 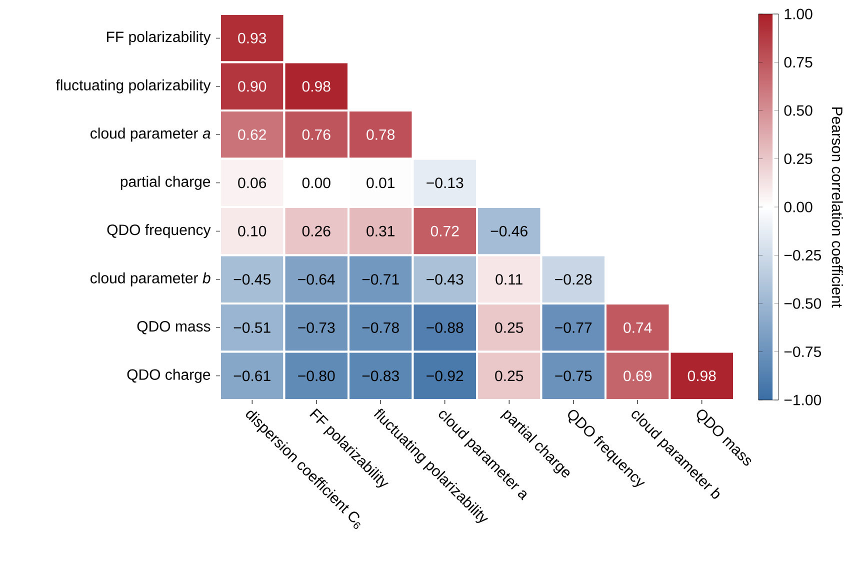 I want to click on color-bar-label: 0.25, so click(x=798, y=158).